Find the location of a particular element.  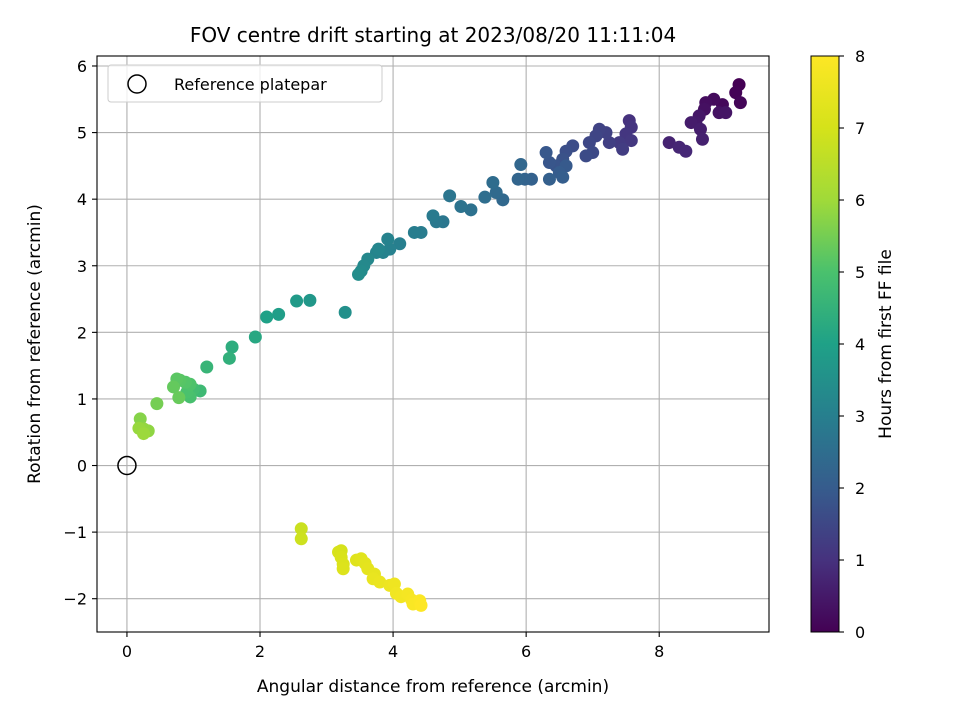

y-tick-label: 2 is located at coordinates (82, 332).